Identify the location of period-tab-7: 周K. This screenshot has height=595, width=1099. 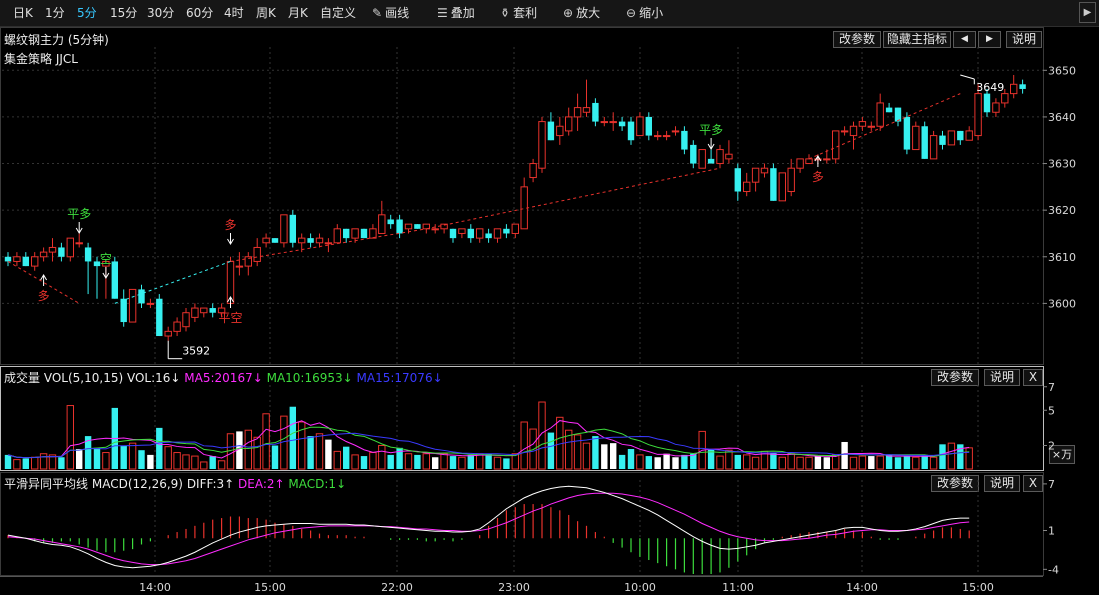
(266, 13).